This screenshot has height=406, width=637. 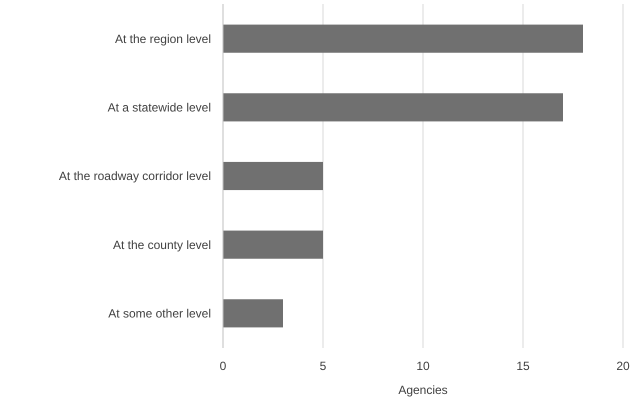 What do you see at coordinates (161, 245) in the screenshot?
I see `y-tick-label: At the county level` at bounding box center [161, 245].